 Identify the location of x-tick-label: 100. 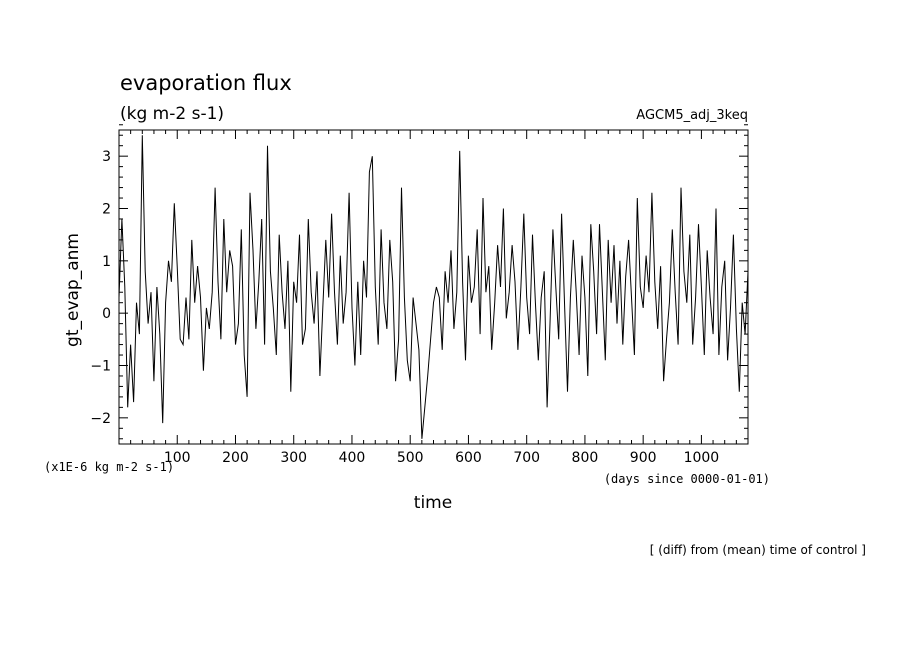
(177, 458).